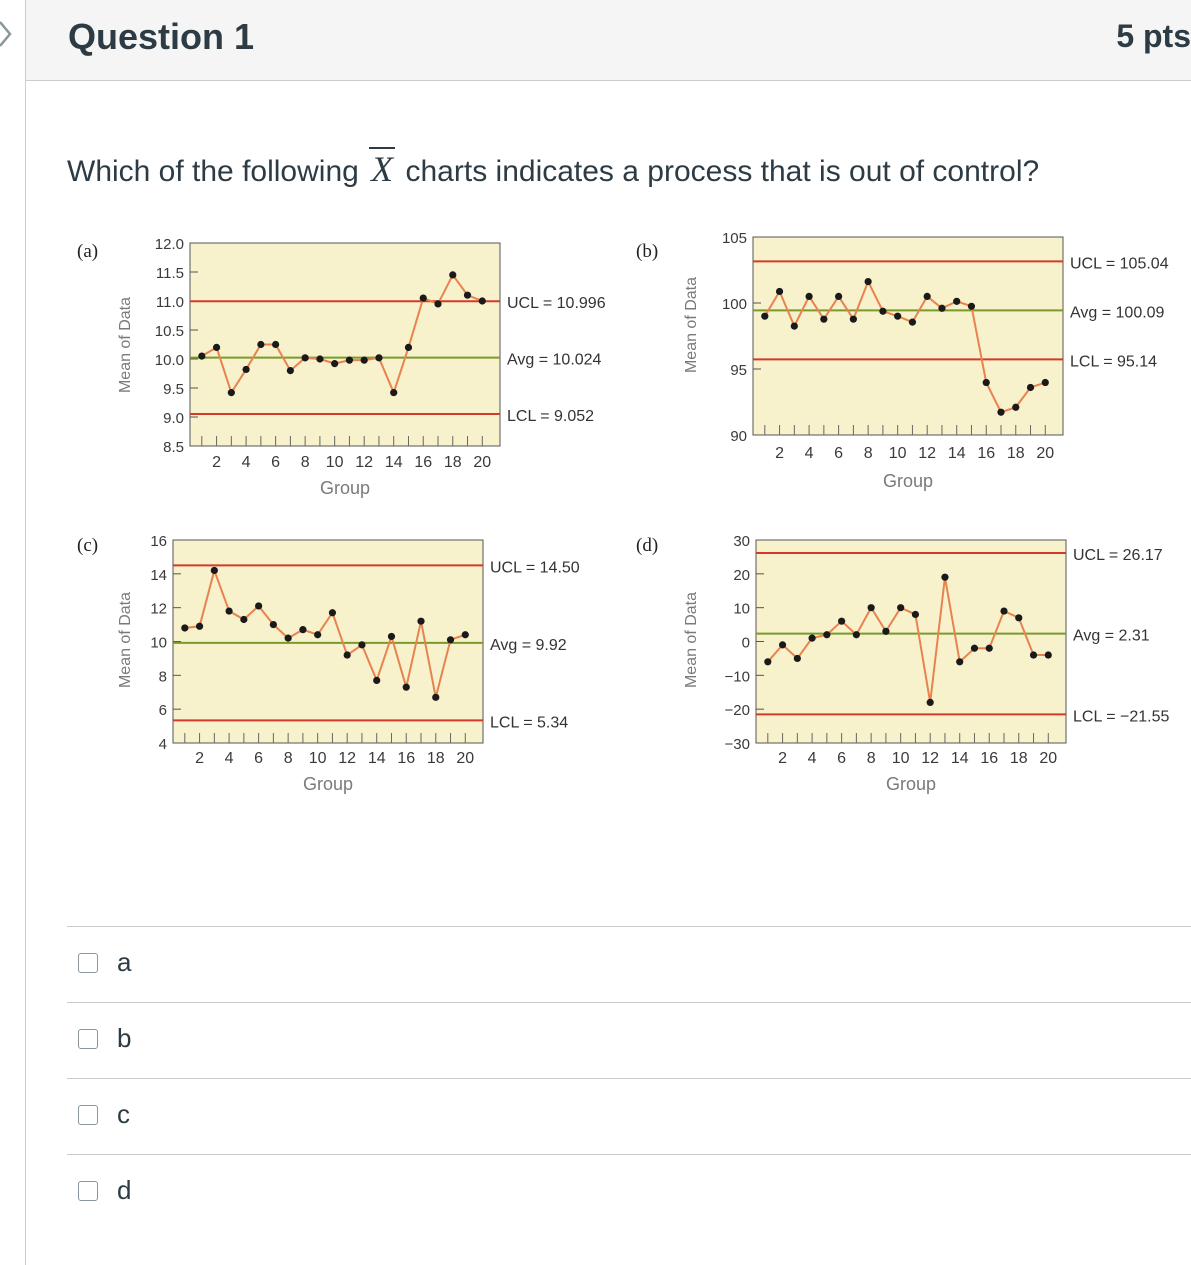  What do you see at coordinates (737, 710) in the screenshot?
I see `y-tick-label: −20` at bounding box center [737, 710].